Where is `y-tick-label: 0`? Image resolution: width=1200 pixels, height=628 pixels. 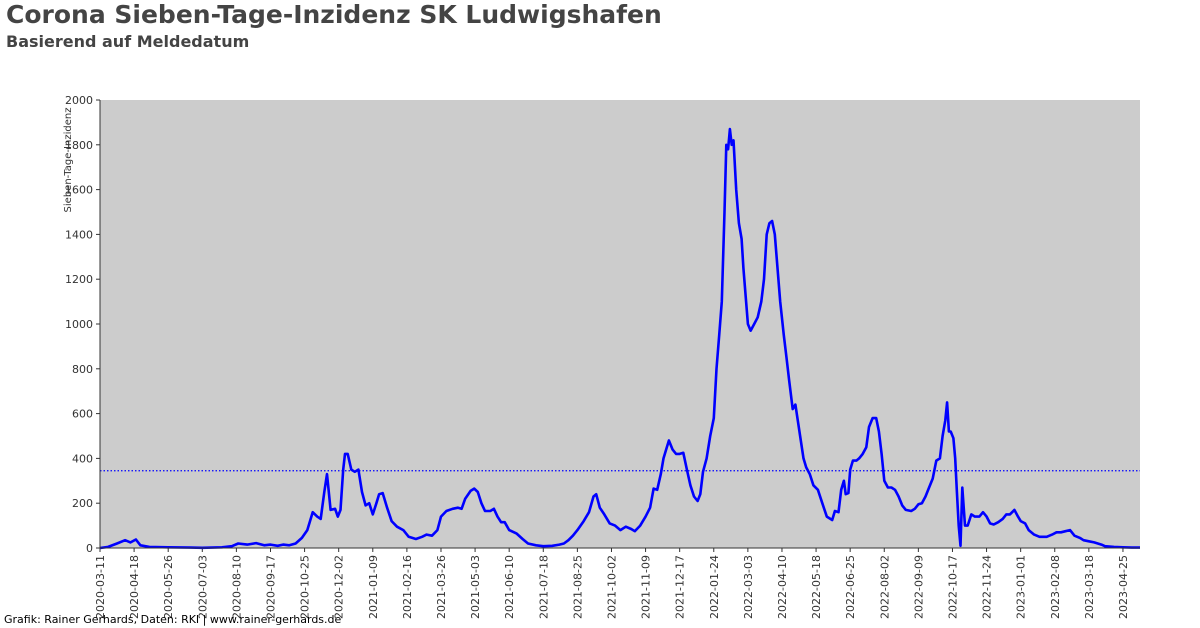 y-tick-label: 0 is located at coordinates (89, 548).